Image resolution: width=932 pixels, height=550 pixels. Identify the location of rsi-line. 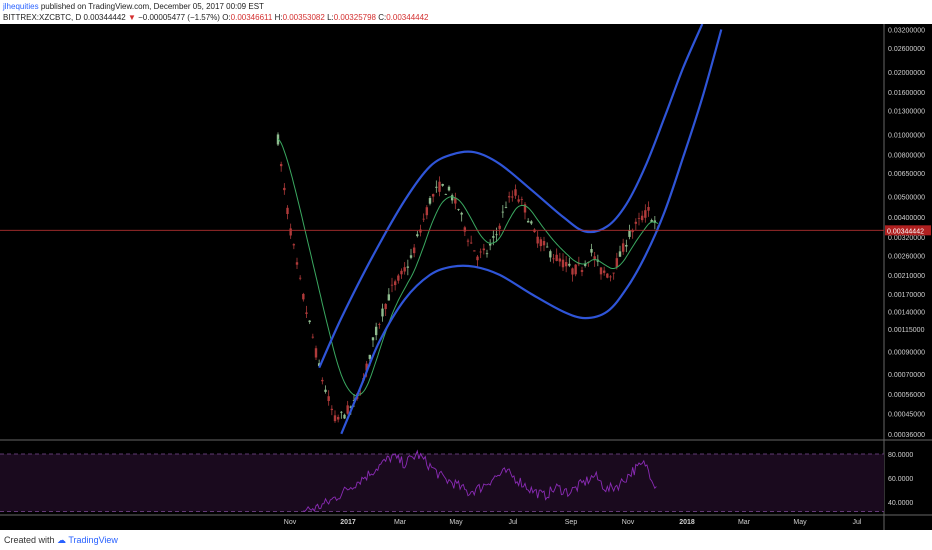
(480, 481).